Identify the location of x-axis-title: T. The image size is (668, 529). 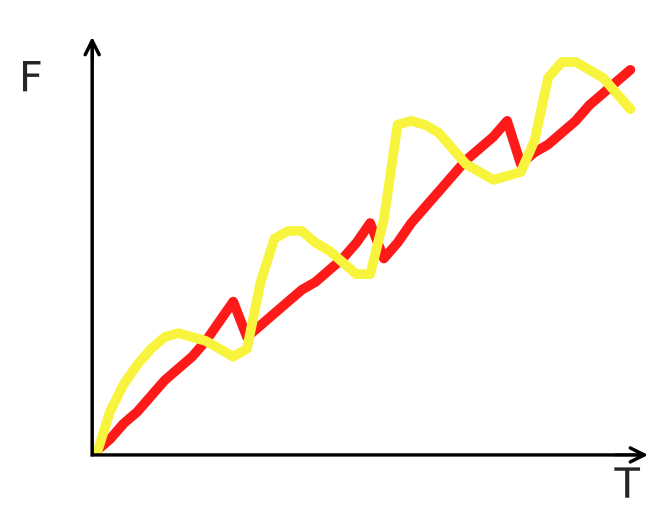
(627, 482).